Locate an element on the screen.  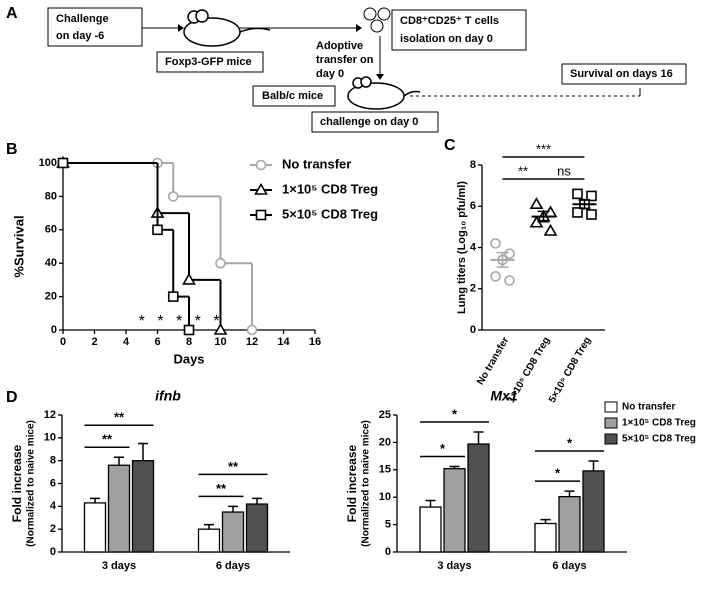
box-text: Balb/c mice is located at coordinates (292, 96).